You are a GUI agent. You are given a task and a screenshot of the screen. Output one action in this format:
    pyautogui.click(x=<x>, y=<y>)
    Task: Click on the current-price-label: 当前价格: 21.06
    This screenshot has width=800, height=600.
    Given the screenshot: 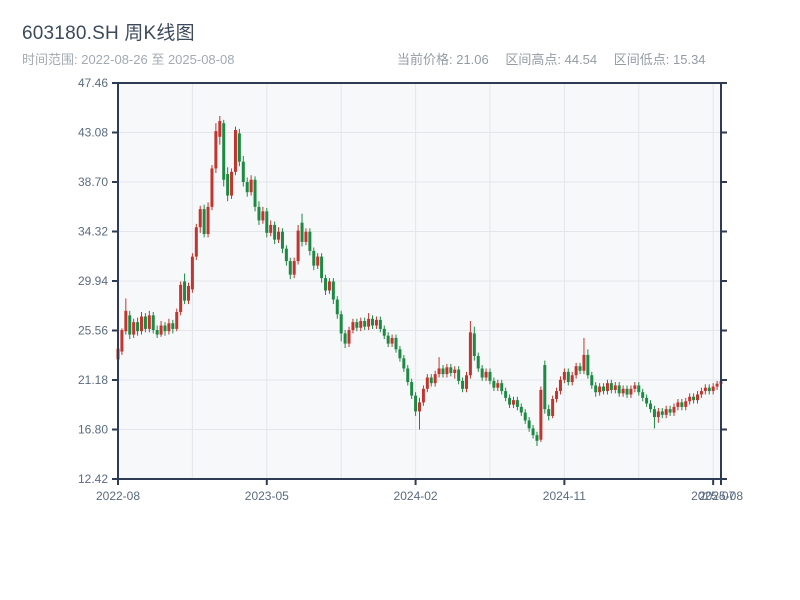 What is the action you would take?
    pyautogui.click(x=443, y=59)
    